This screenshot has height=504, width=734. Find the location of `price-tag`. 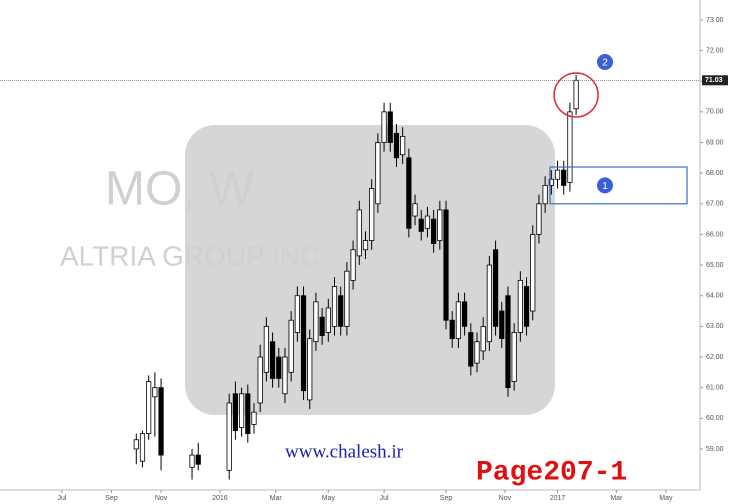

price-tag is located at coordinates (715, 80).